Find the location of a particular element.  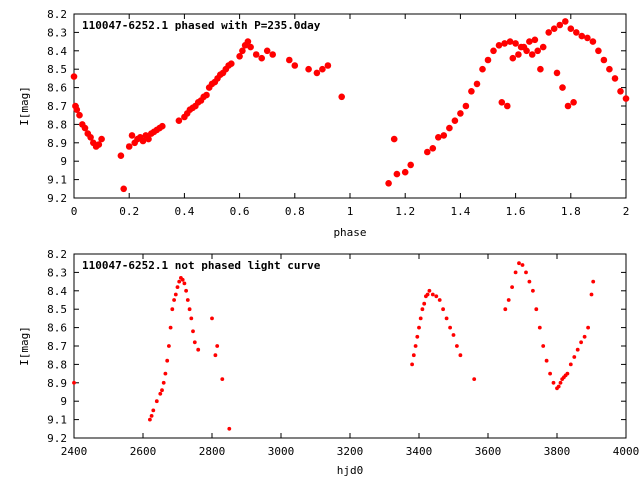

chart-title: 110047-6252.1 phased with P=235.0day is located at coordinates (201, 25).